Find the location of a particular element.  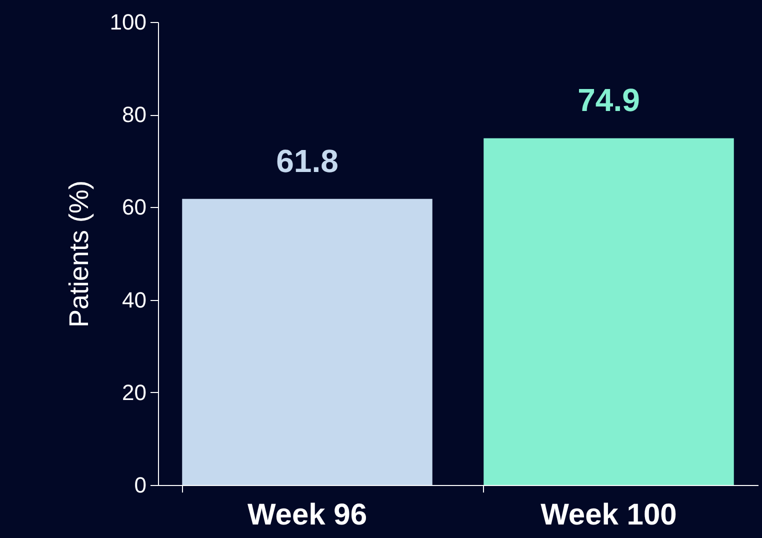

y-tick-label: 60 is located at coordinates (134, 207).